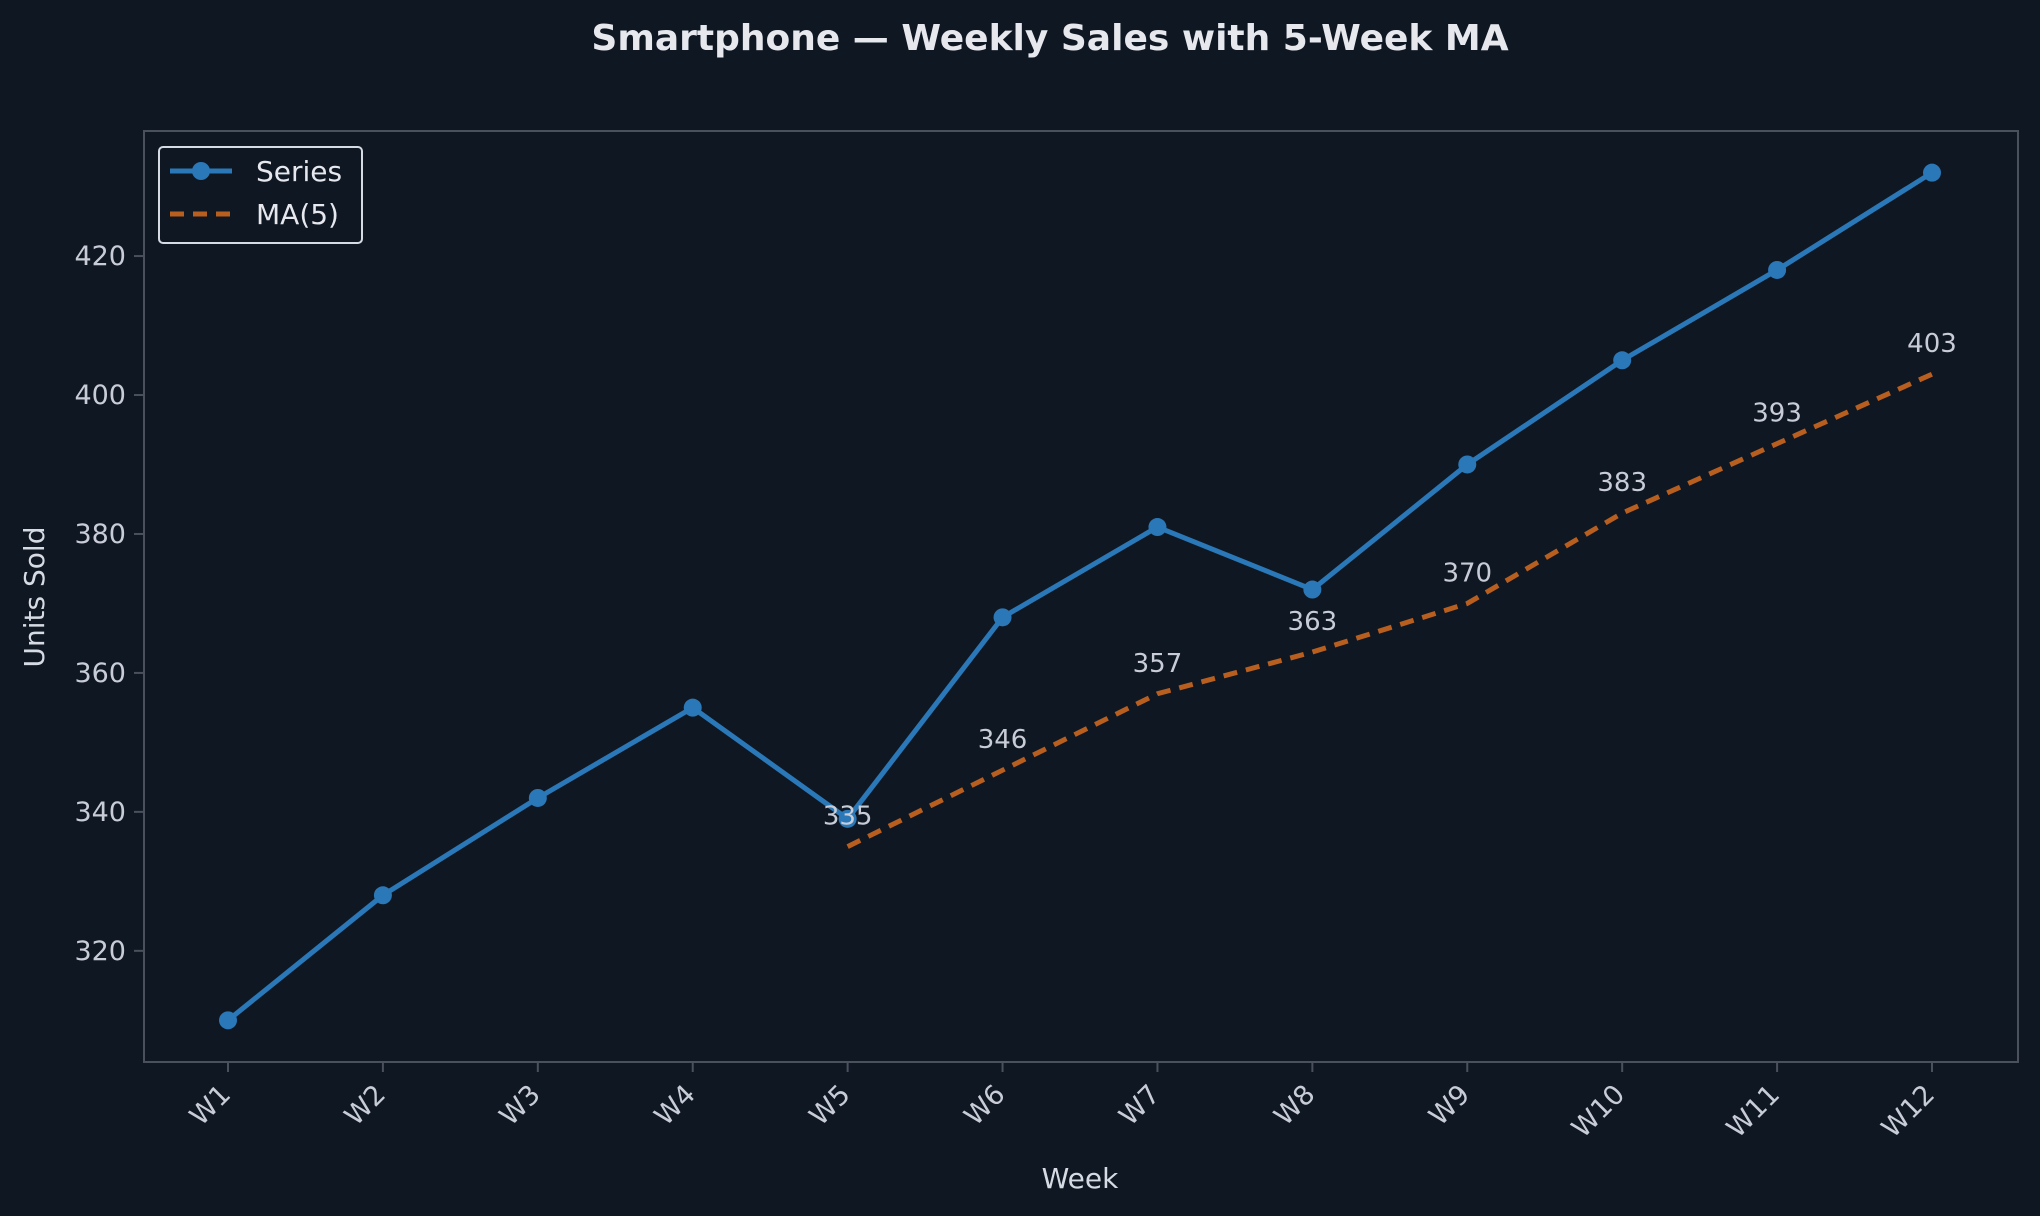 Image resolution: width=2040 pixels, height=1216 pixels. Describe the element at coordinates (1467, 573) in the screenshot. I see `ma-data-label: 370` at that location.